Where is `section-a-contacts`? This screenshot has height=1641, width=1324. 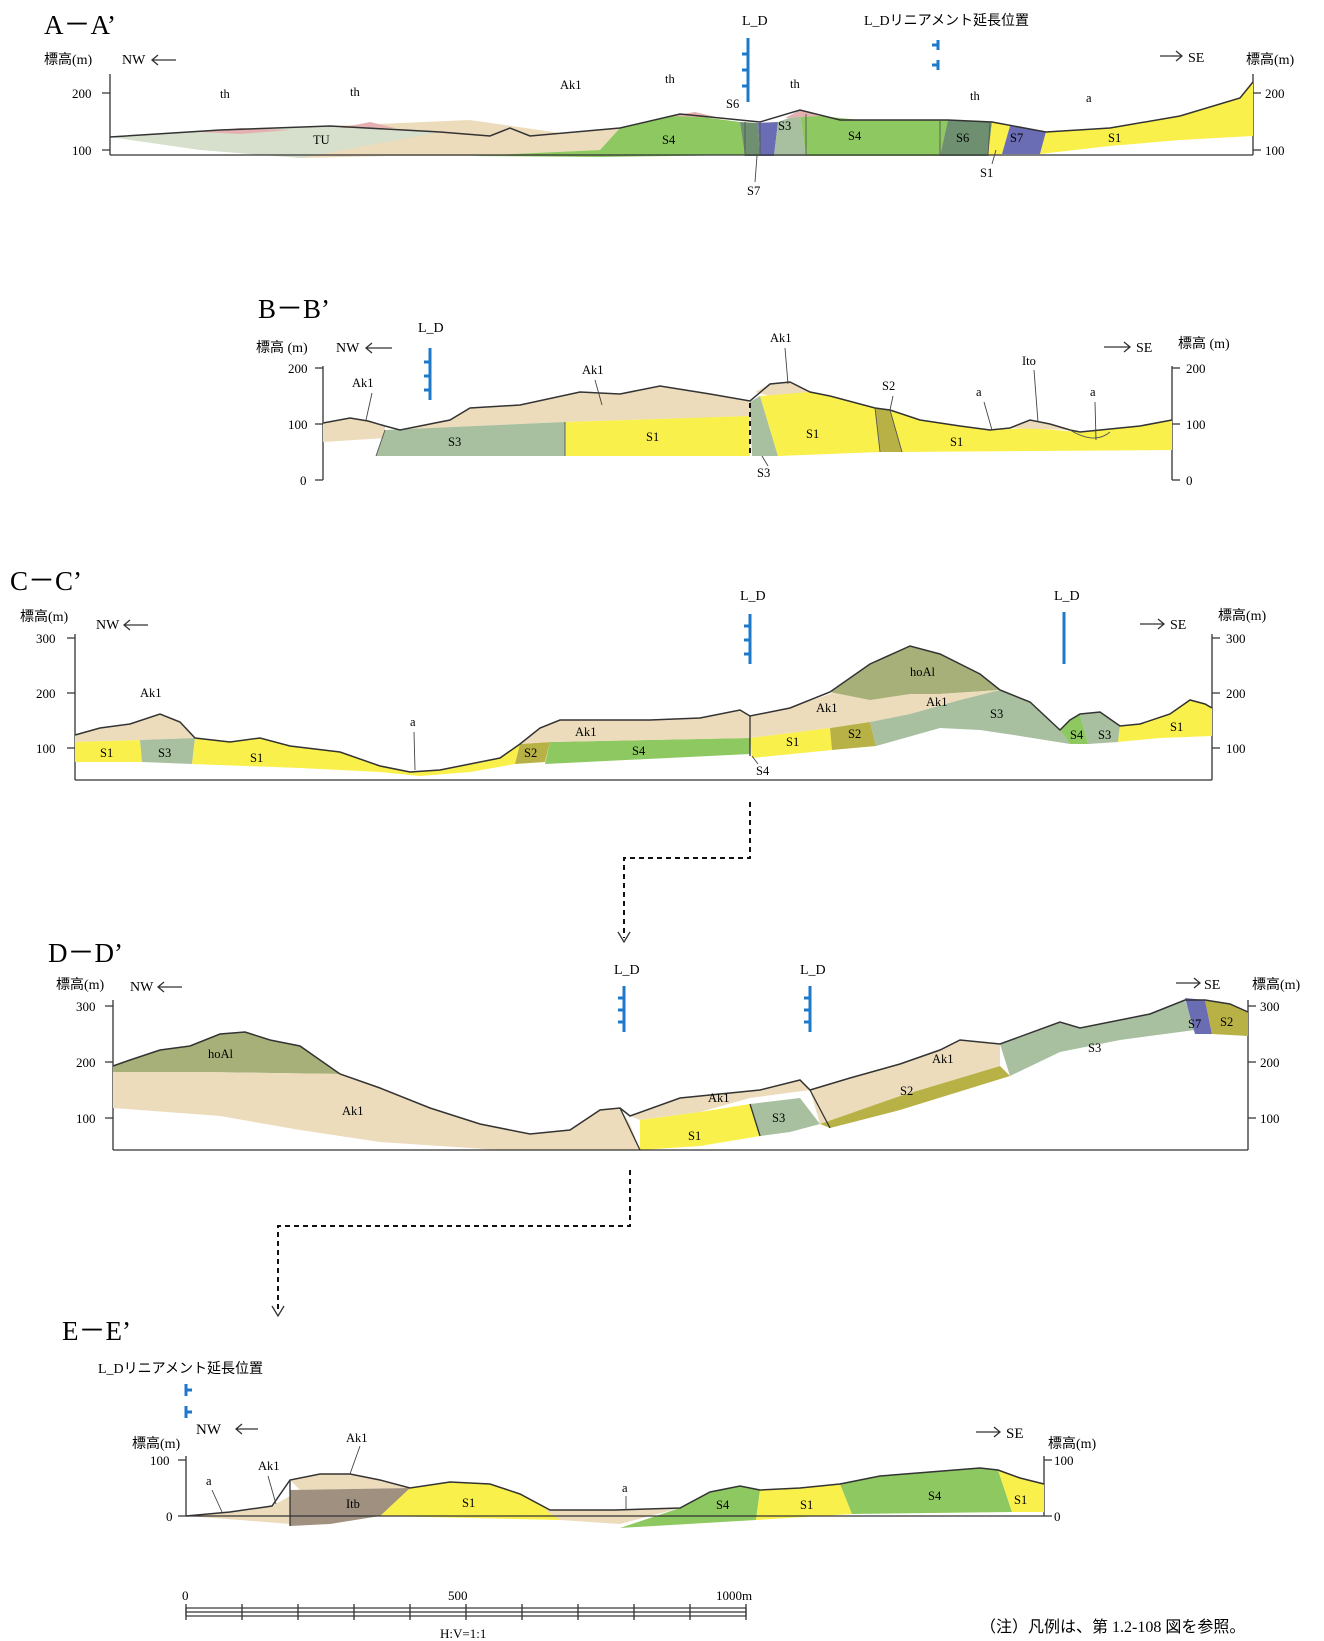
section-a-contacts is located at coordinates (867, 135).